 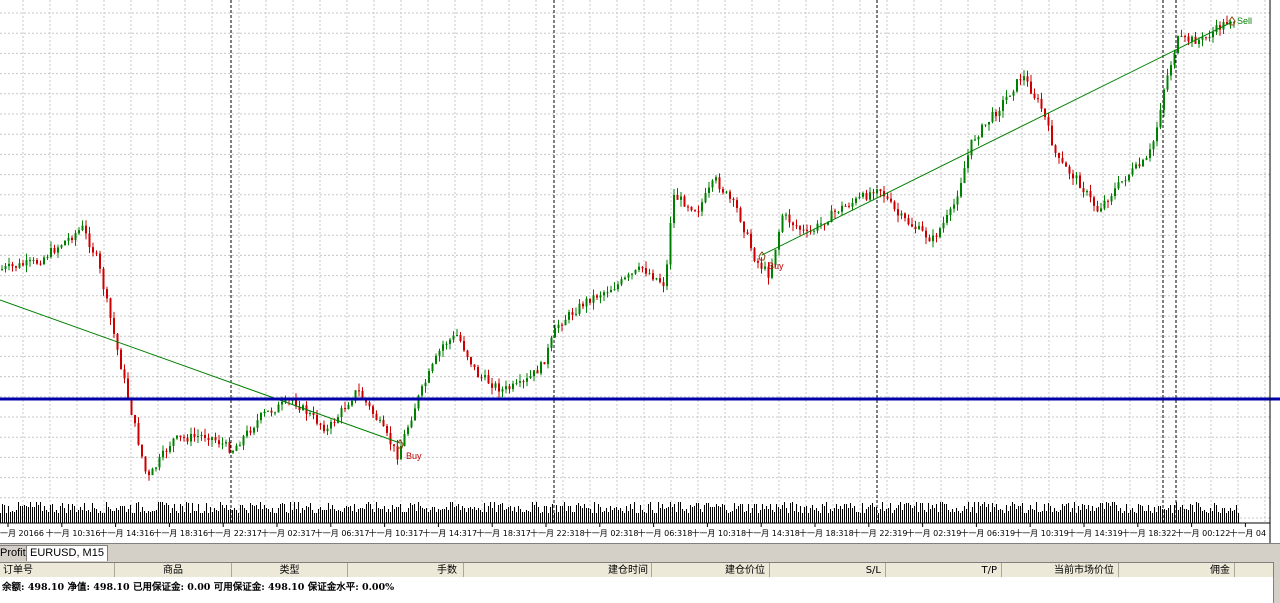 I want to click on x-tick-label: 十一月 14:319, so click(x=1095, y=533).